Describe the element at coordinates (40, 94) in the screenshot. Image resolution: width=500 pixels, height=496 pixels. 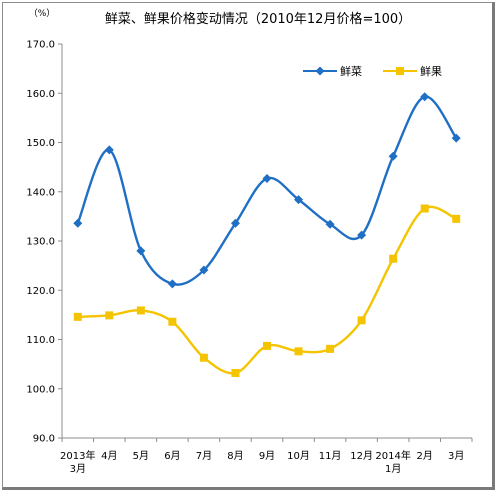
I see `y-tick-label: 160.0` at that location.